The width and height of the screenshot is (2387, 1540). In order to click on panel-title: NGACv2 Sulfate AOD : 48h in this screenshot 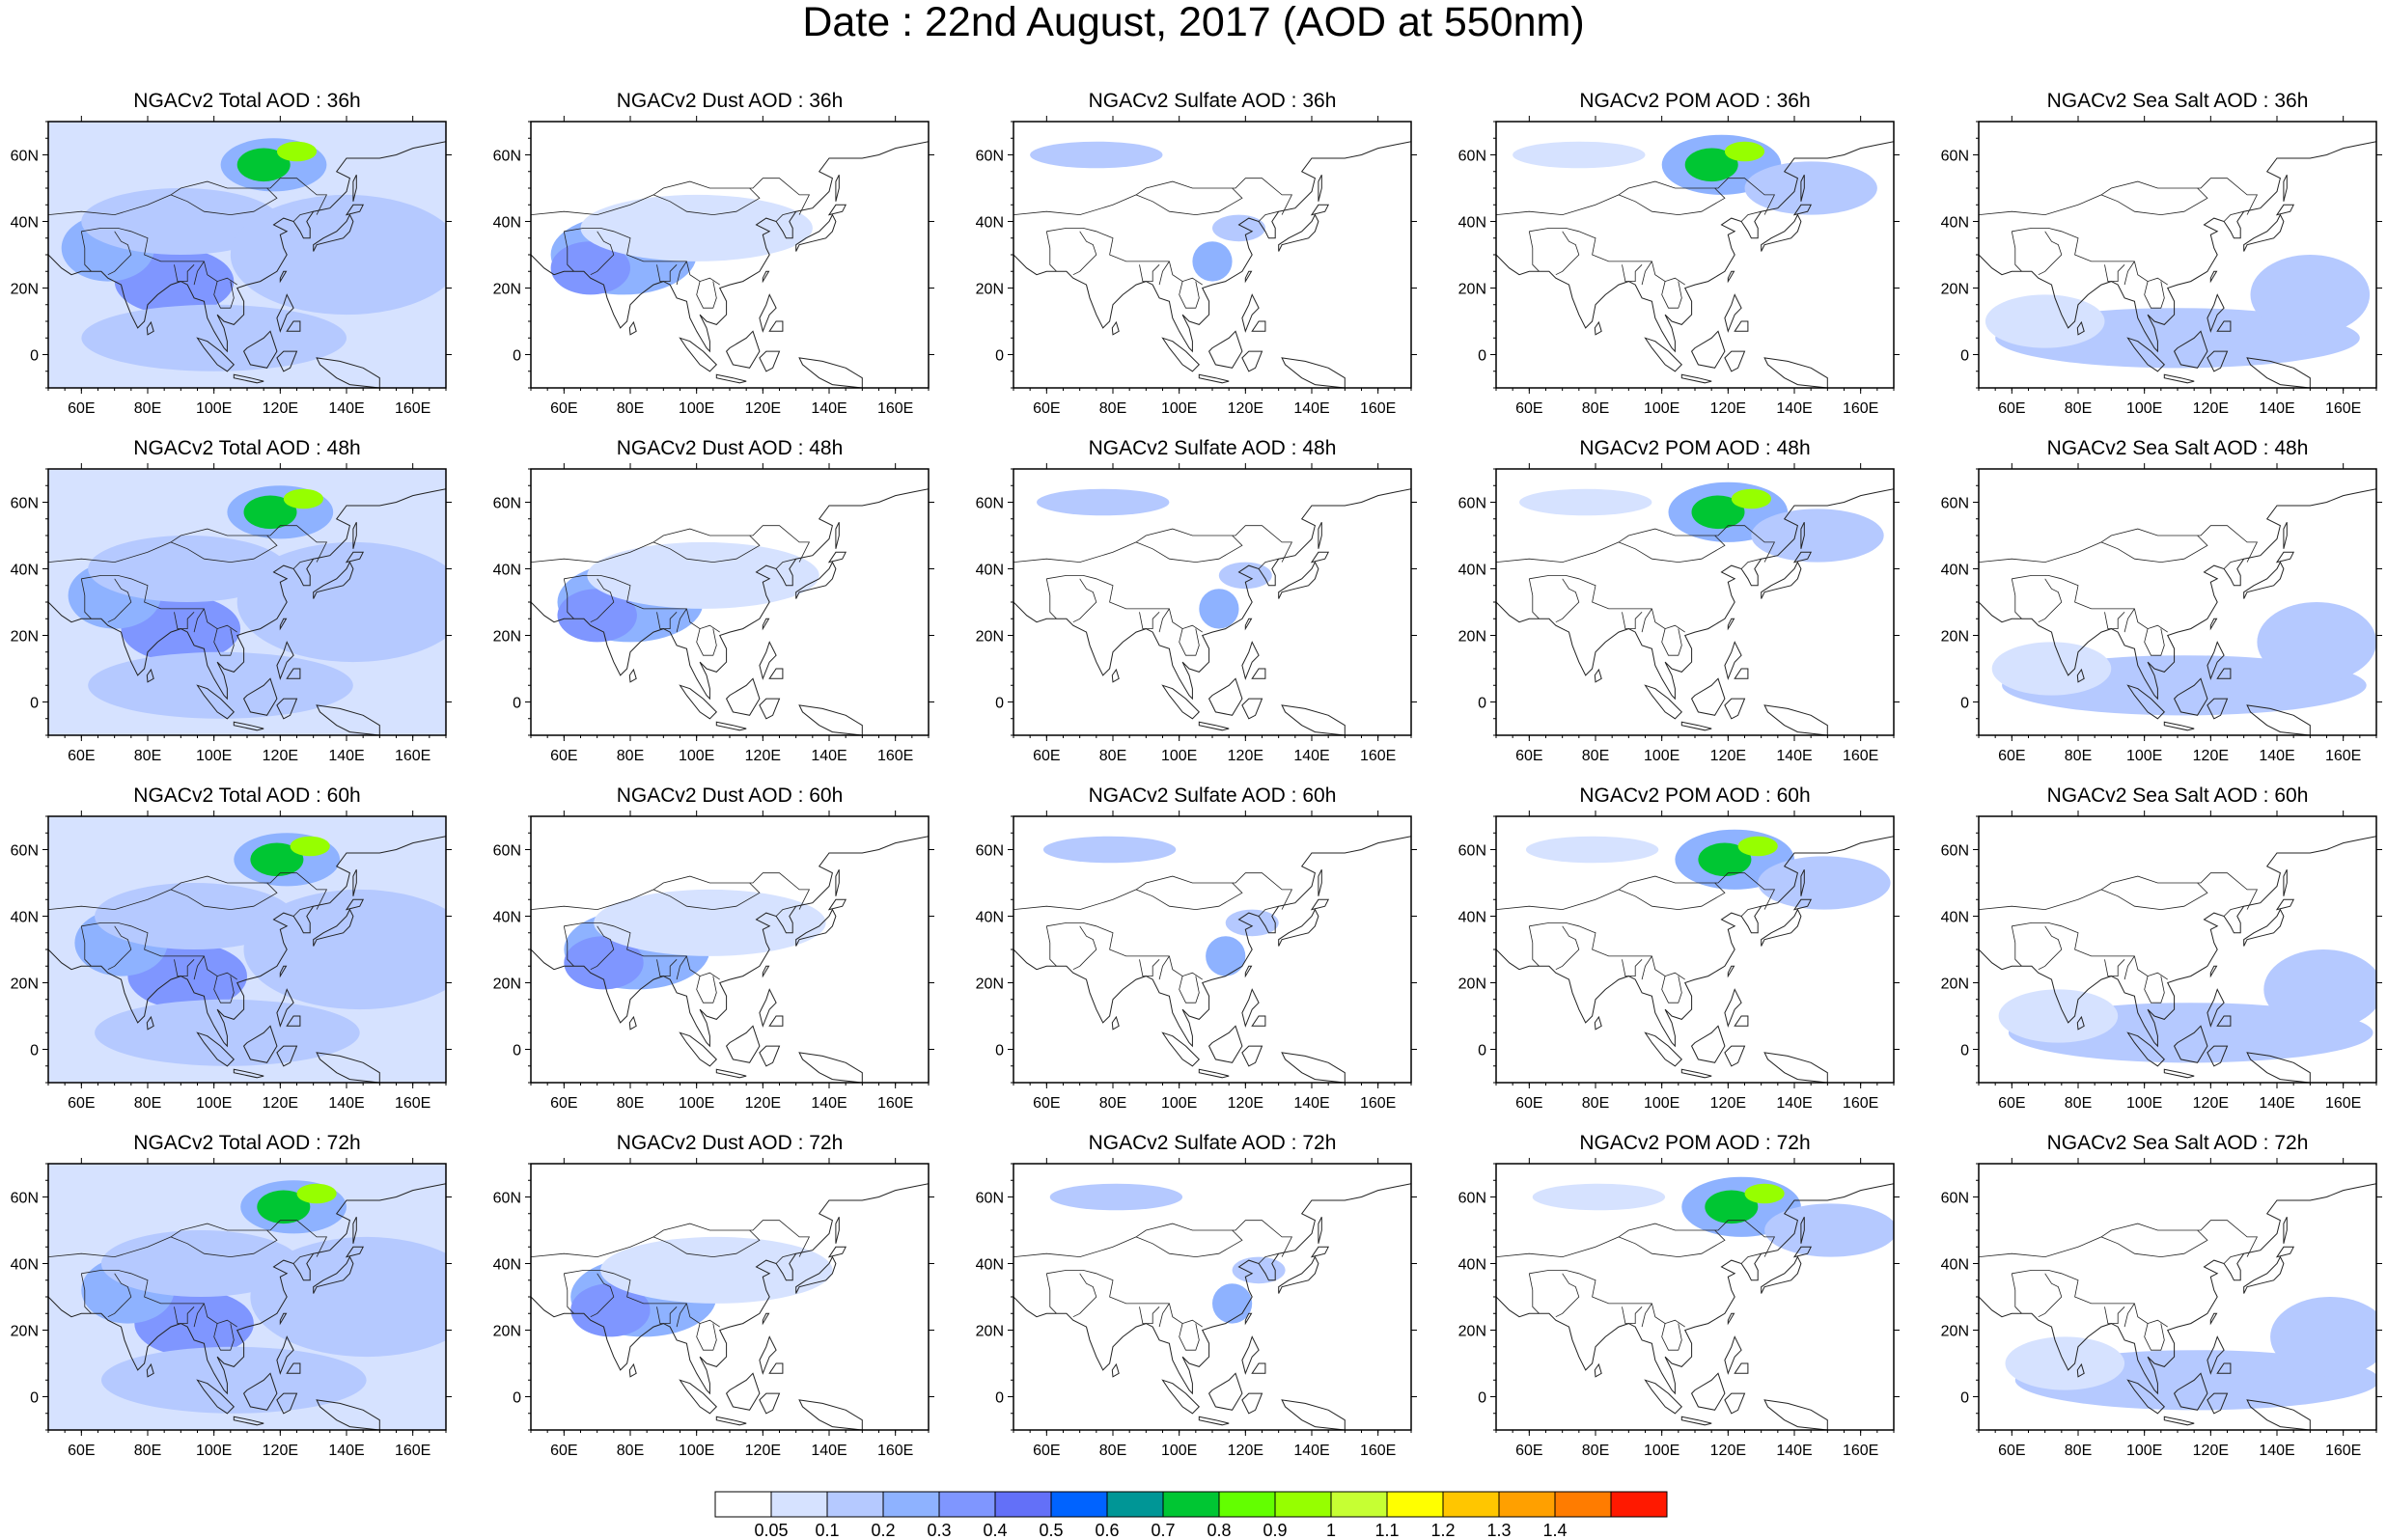, I will do `click(1212, 448)`.